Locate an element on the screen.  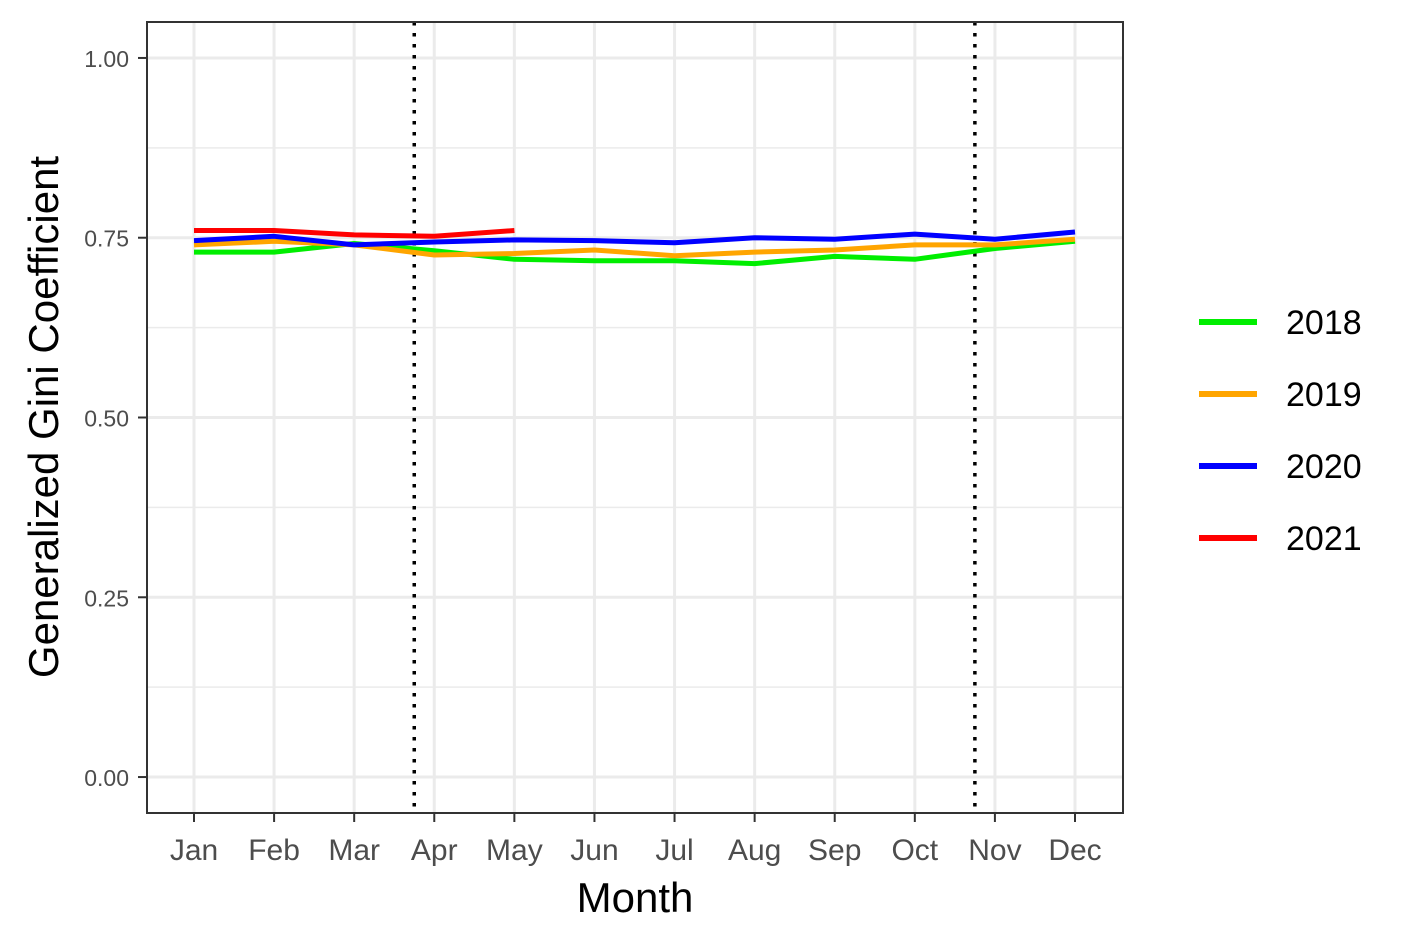
y-tick-label: 0.00 is located at coordinates (106, 778).